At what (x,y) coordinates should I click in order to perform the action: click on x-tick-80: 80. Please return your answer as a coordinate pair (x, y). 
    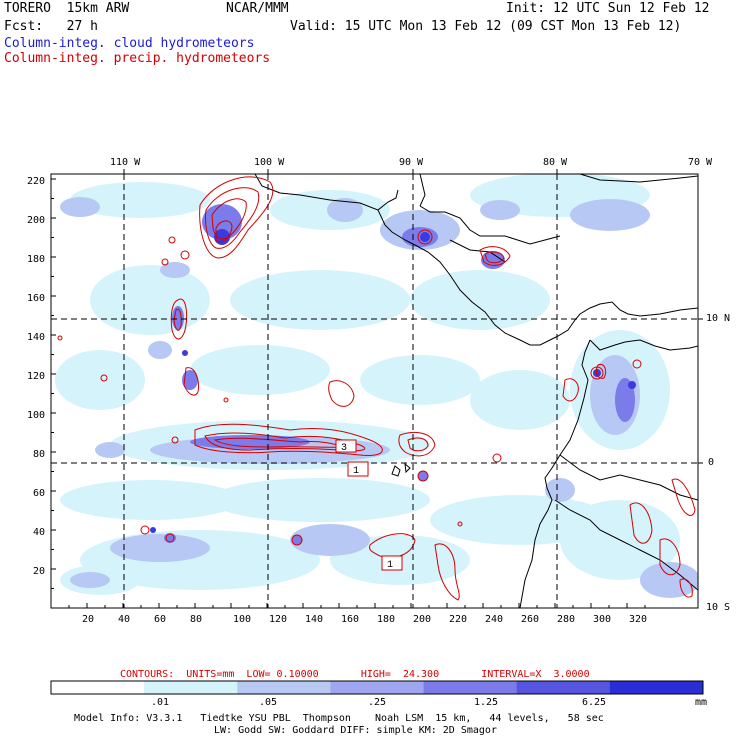
    Looking at the image, I should click on (196, 619).